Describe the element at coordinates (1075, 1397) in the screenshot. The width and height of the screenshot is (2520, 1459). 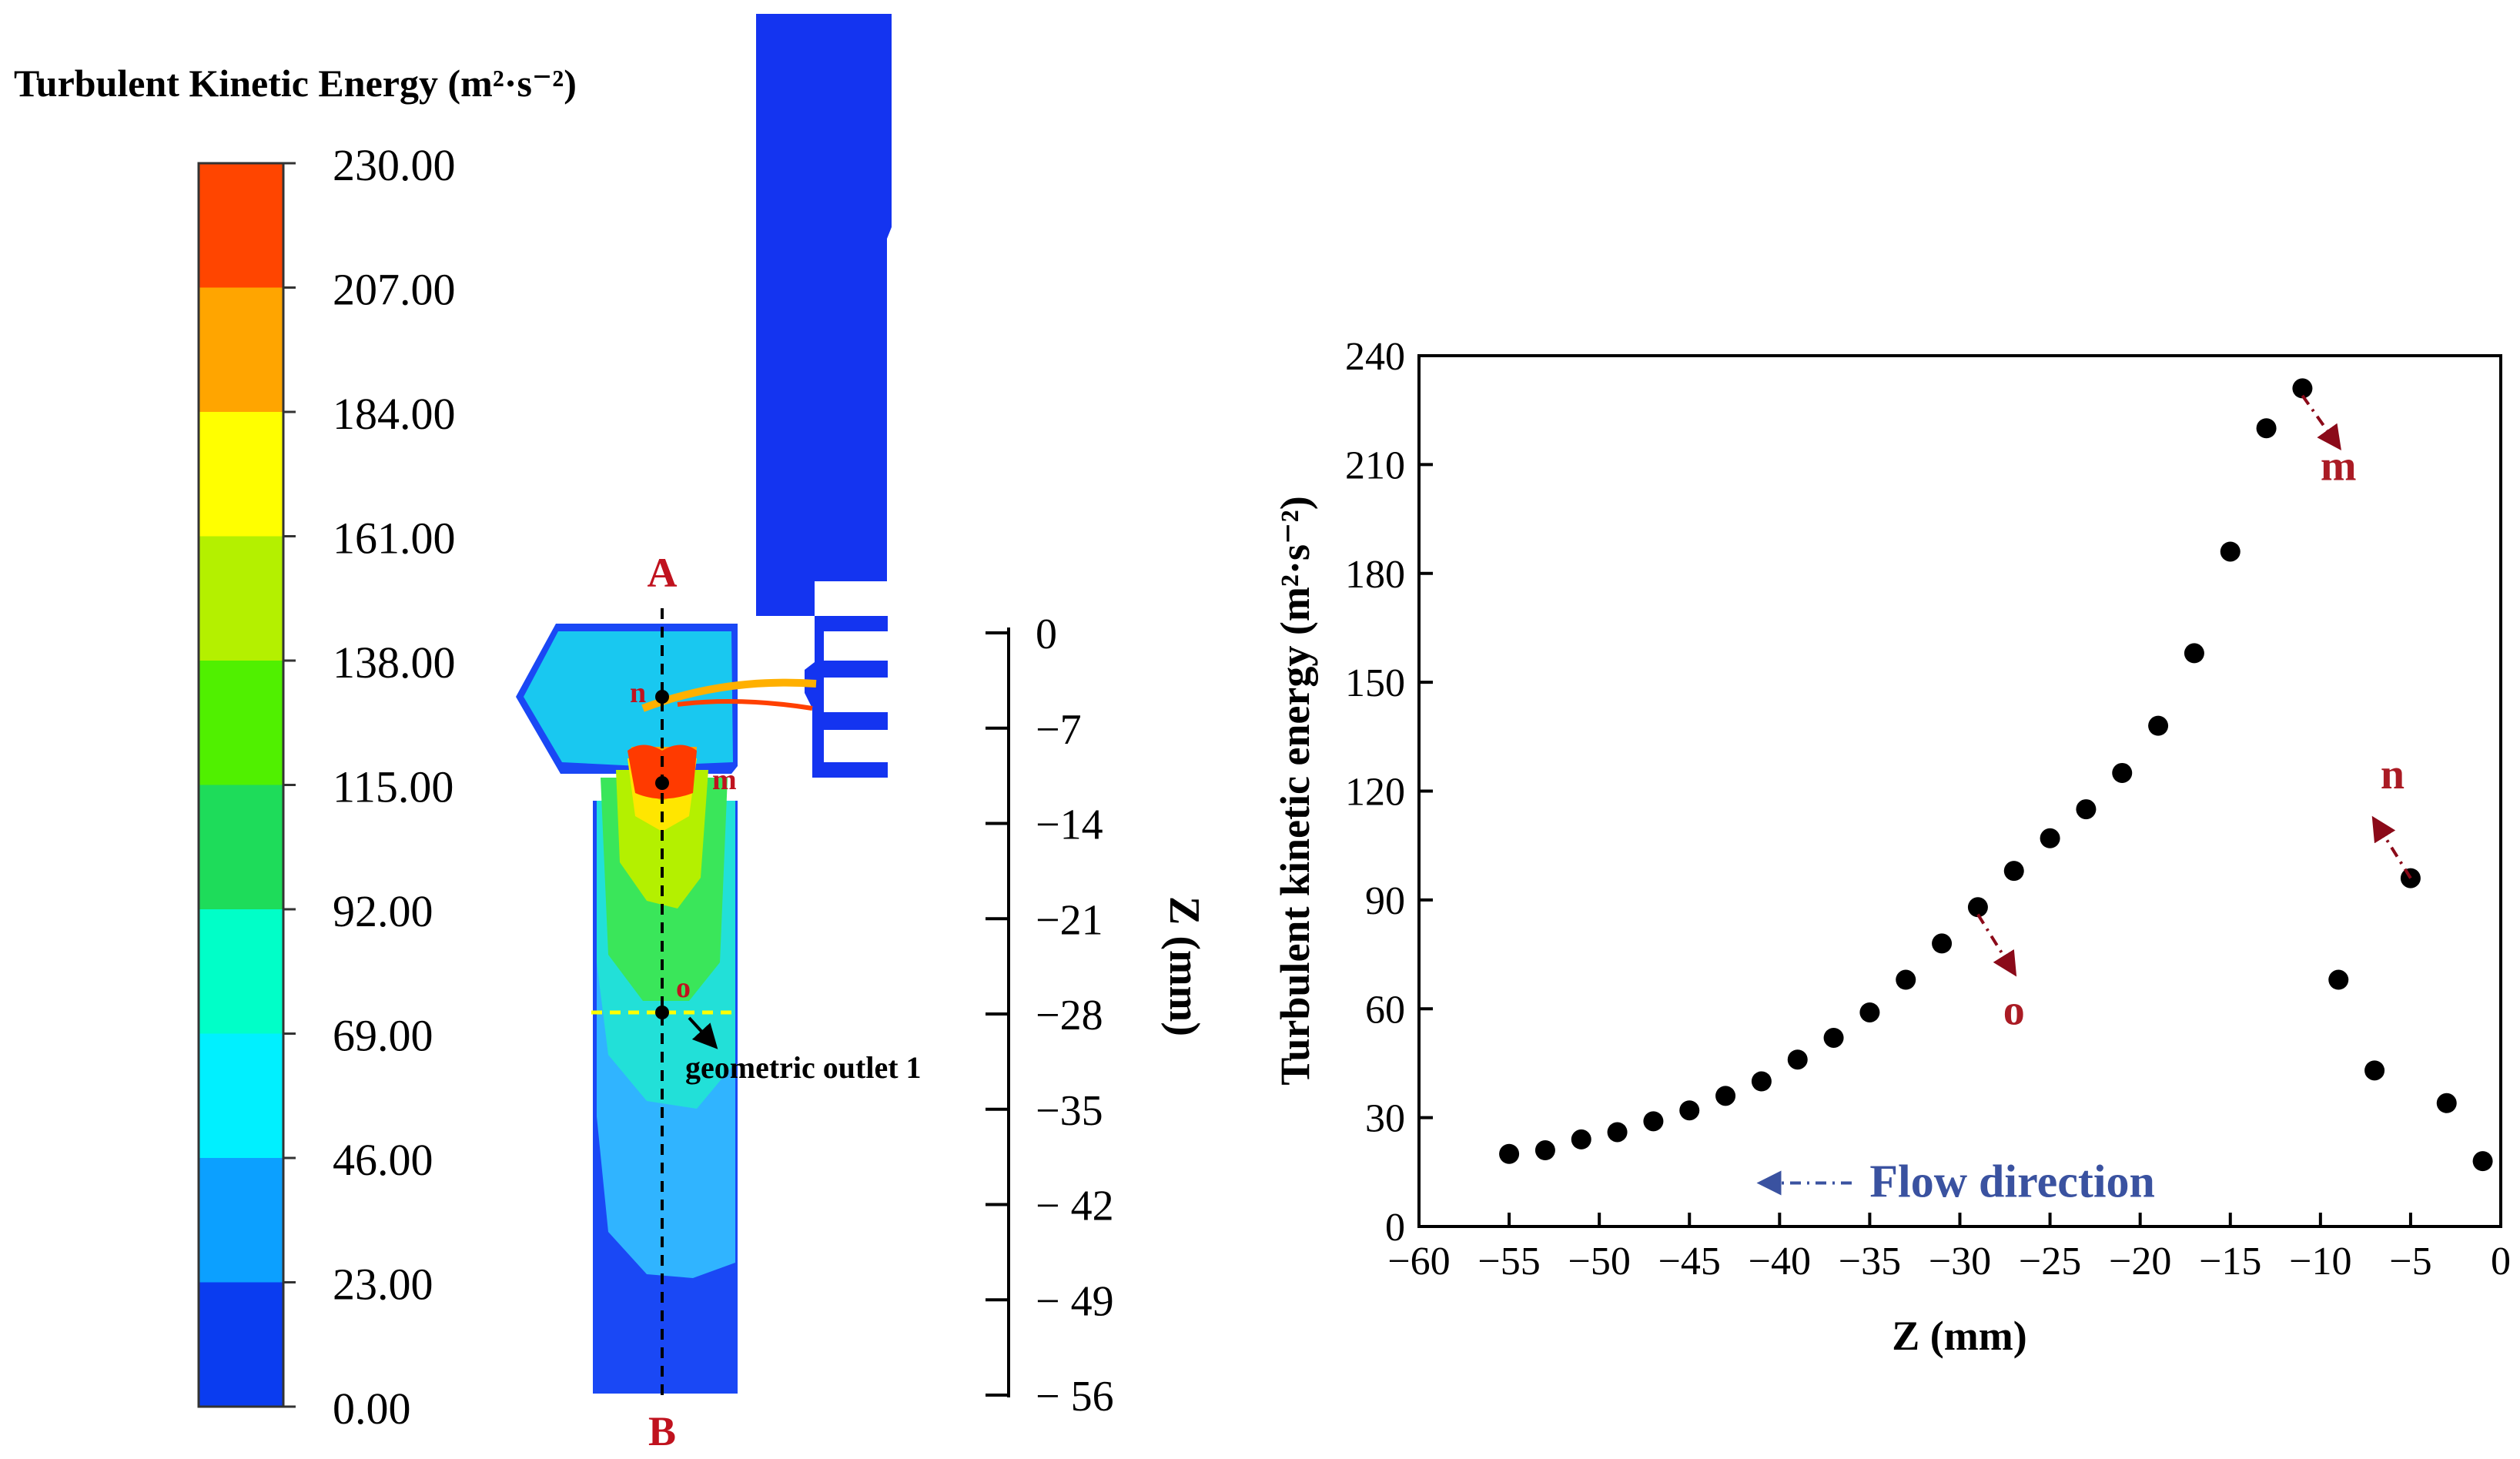
I see `z-axis-tick-label: − 56` at that location.